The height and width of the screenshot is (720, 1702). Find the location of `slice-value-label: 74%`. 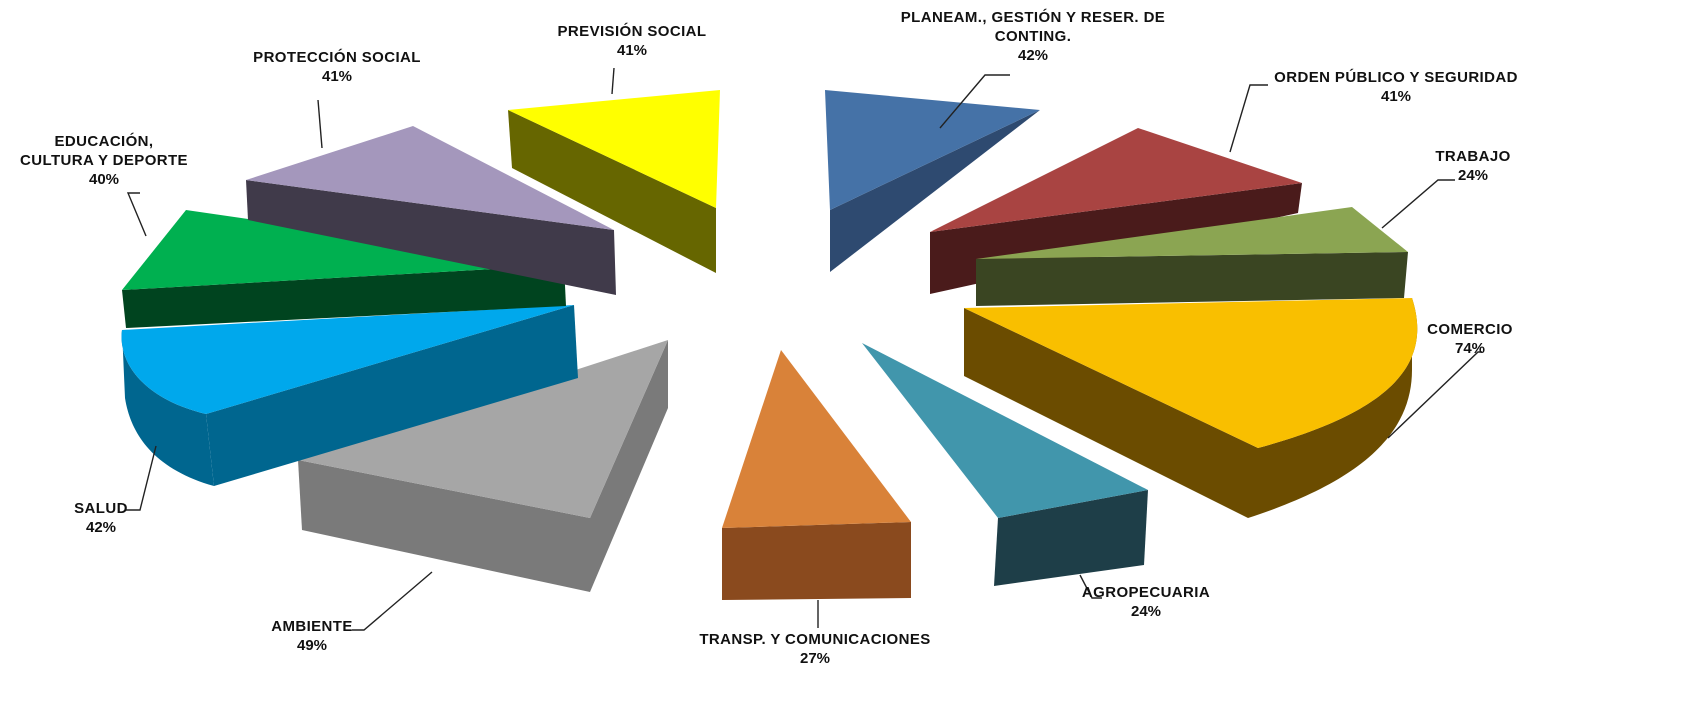

slice-value-label: 74% is located at coordinates (1470, 348).